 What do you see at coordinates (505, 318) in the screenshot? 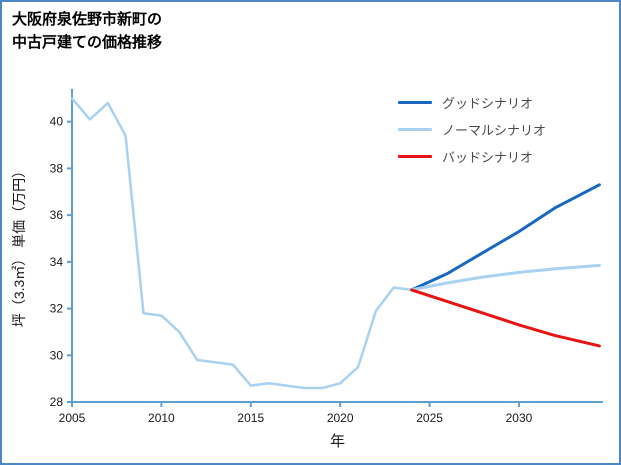
I see `series-line-bad-scenario` at bounding box center [505, 318].